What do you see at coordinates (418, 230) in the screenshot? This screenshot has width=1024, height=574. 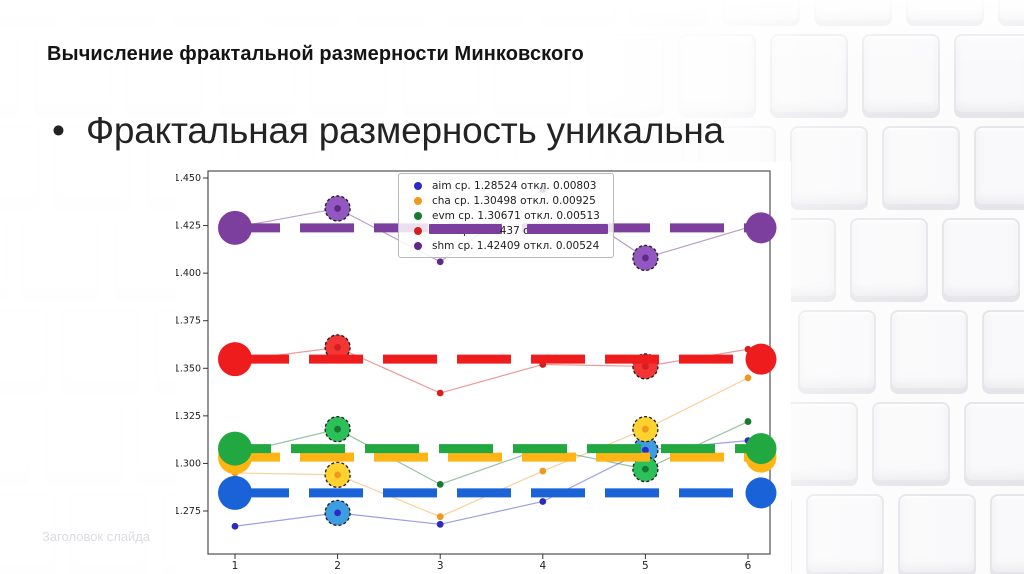 I see `svm-legend-marker-icon` at bounding box center [418, 230].